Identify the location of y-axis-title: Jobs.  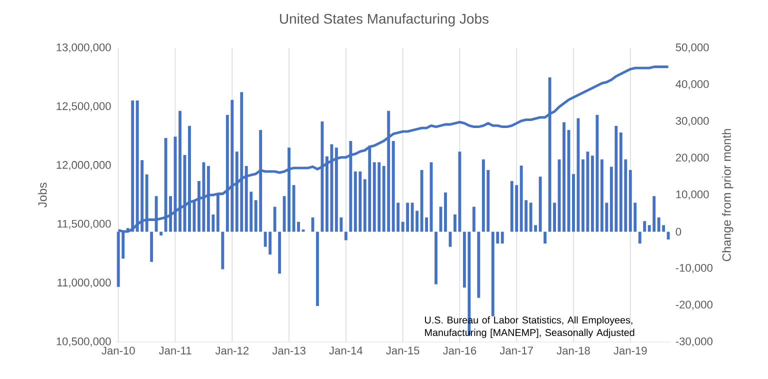
(42, 195).